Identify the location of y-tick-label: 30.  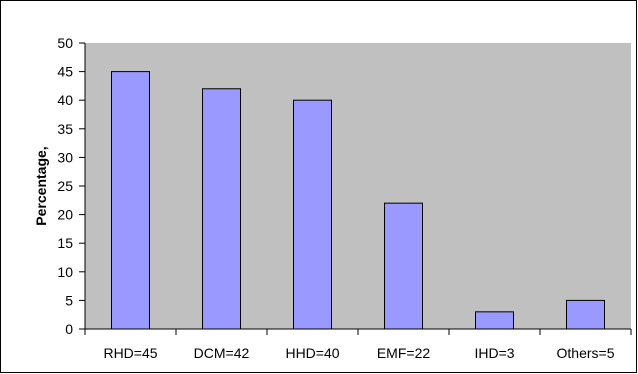
(65, 157).